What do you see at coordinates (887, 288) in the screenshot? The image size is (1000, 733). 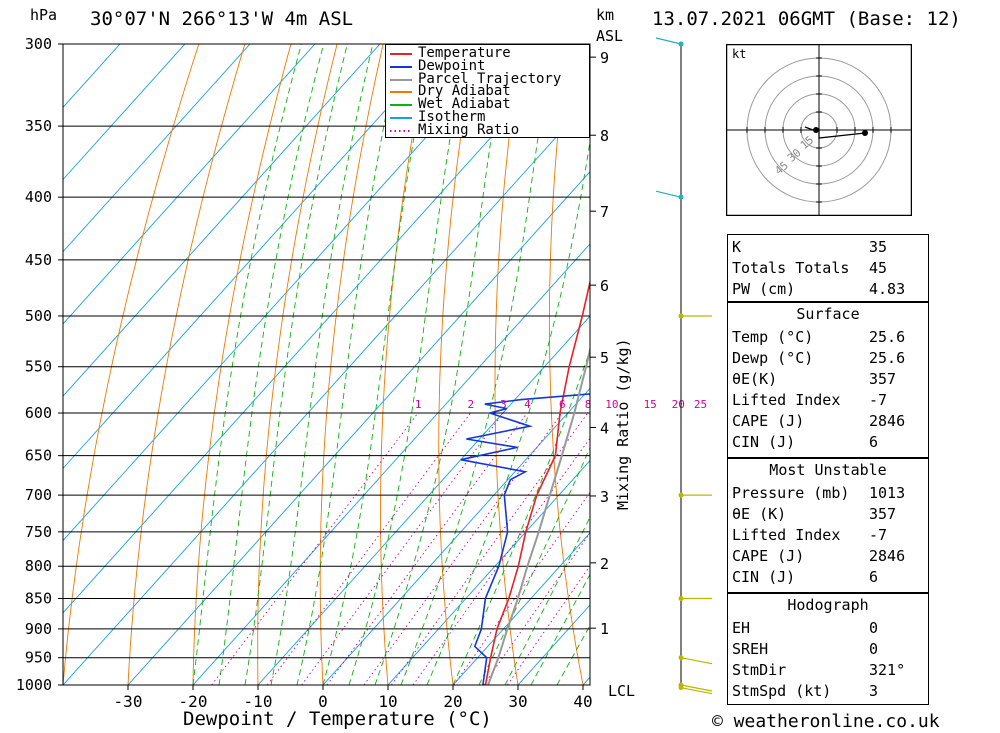 I see `index-value: 4.83` at bounding box center [887, 288].